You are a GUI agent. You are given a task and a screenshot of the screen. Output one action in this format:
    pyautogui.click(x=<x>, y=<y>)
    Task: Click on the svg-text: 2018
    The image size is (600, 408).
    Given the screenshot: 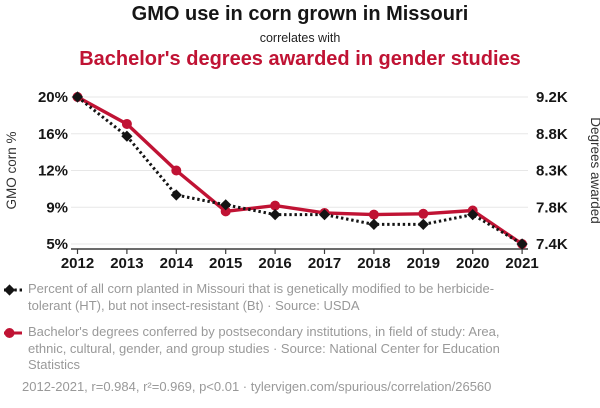 What is the action you would take?
    pyautogui.click(x=373, y=263)
    